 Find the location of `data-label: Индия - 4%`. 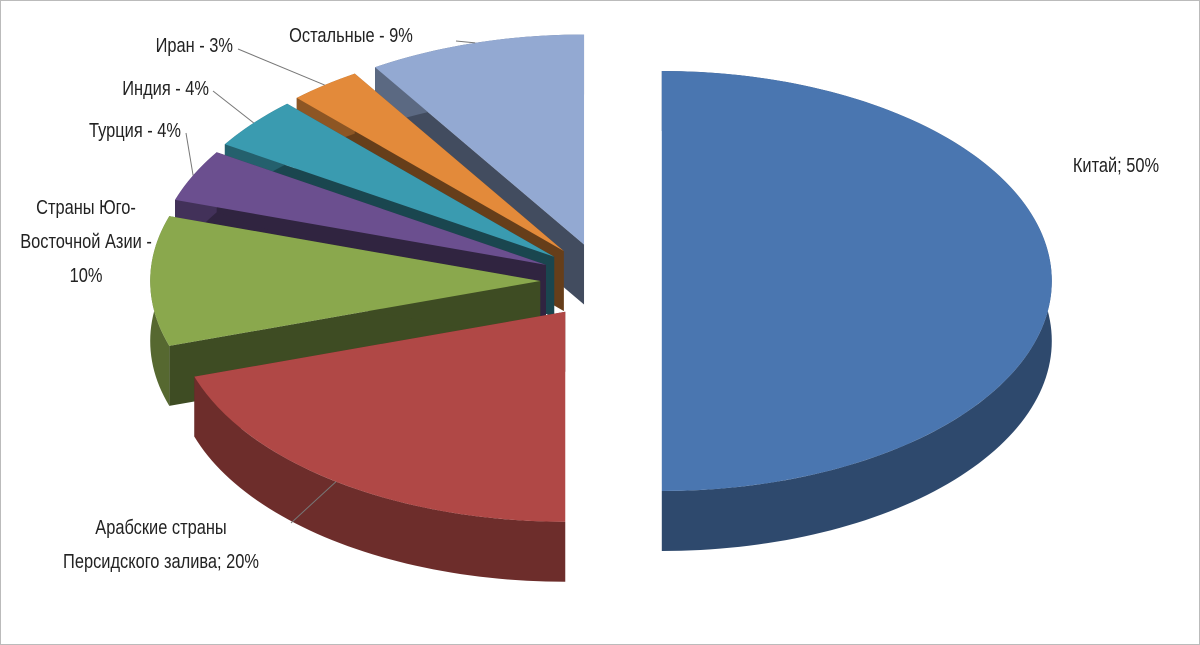

data-label: Индия - 4% is located at coordinates (165, 89).